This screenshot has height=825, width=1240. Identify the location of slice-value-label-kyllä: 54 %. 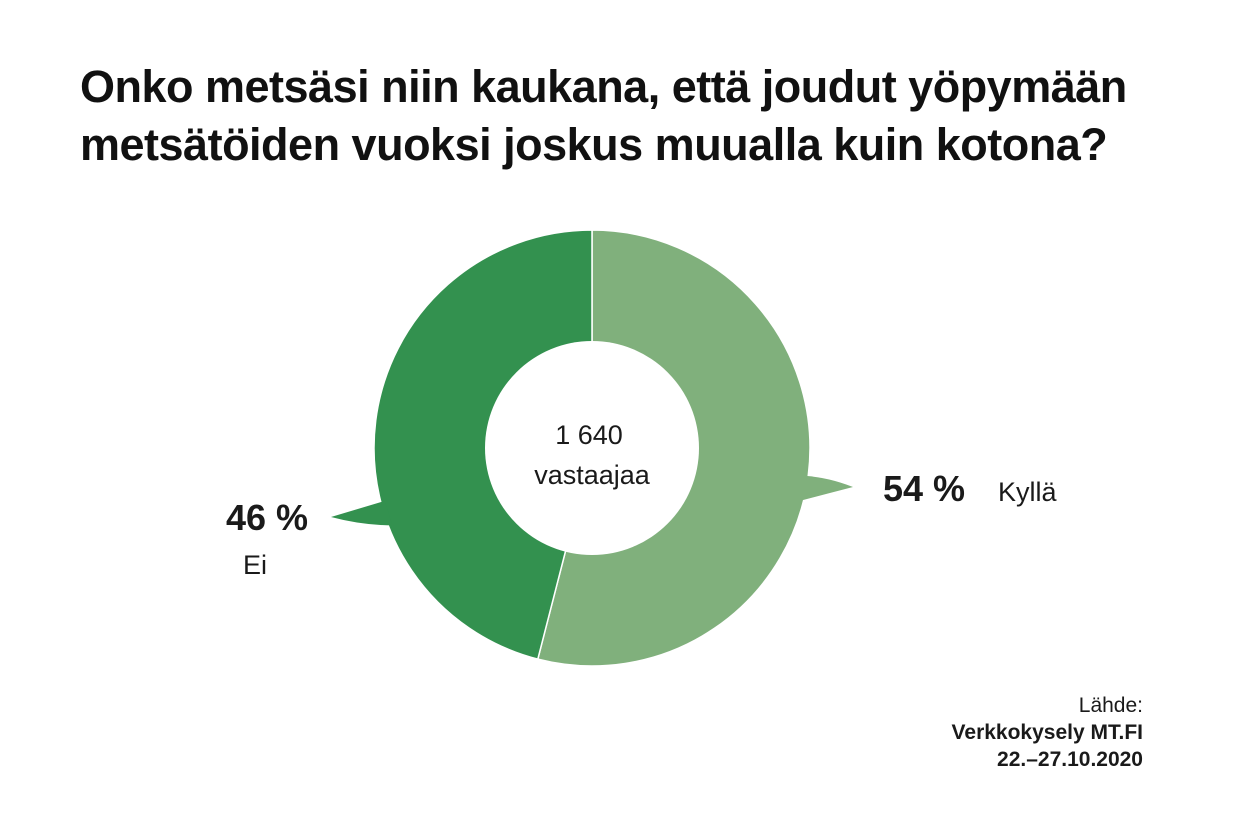
(924, 488).